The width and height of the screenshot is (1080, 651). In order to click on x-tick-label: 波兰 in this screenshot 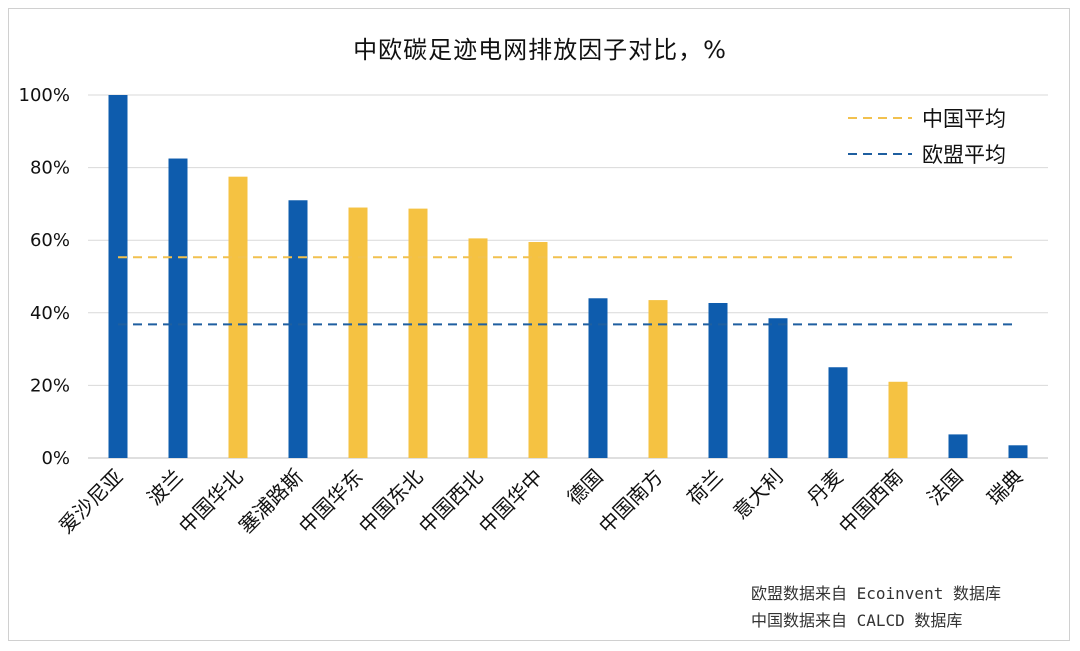, I will do `click(164, 487)`.